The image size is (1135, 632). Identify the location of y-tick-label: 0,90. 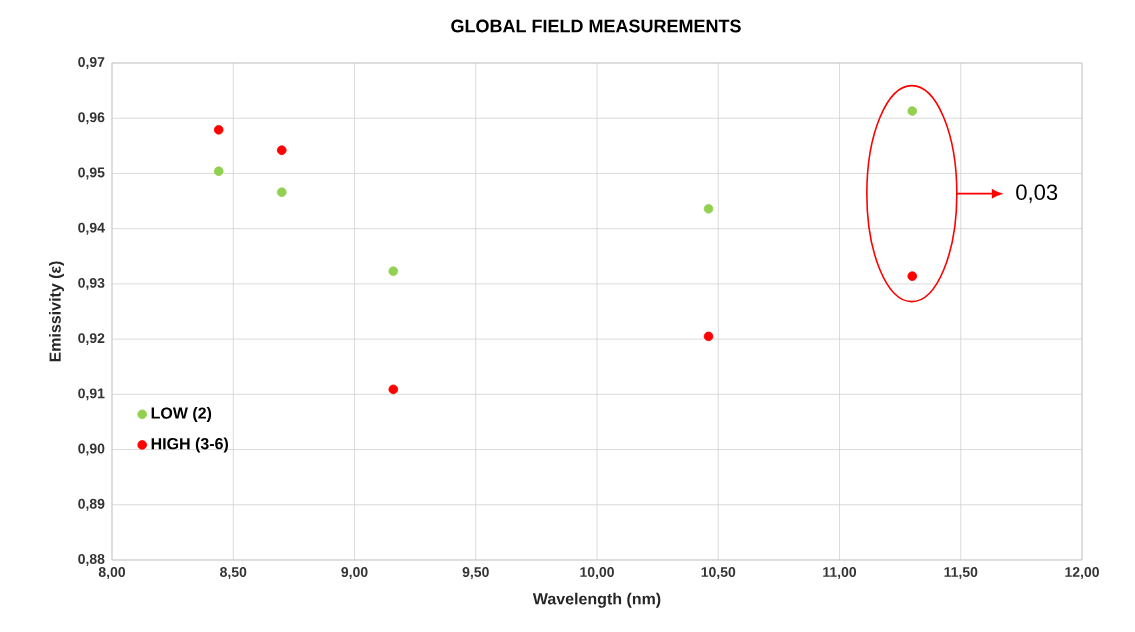
(91, 449).